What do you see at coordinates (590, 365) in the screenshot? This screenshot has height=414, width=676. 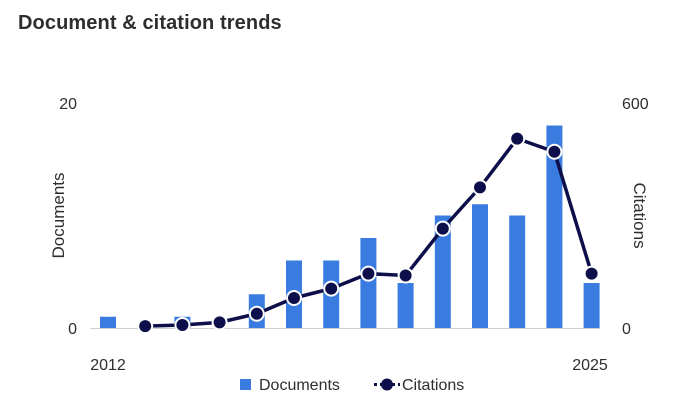 I see `x-tick-last: 2025` at bounding box center [590, 365].